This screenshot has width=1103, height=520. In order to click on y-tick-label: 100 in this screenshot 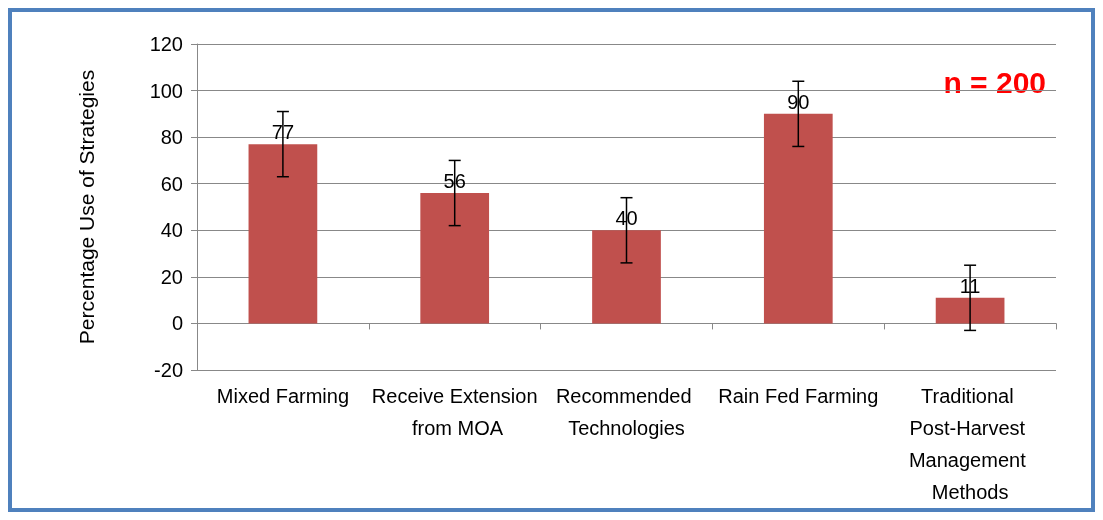, I will do `click(166, 90)`.